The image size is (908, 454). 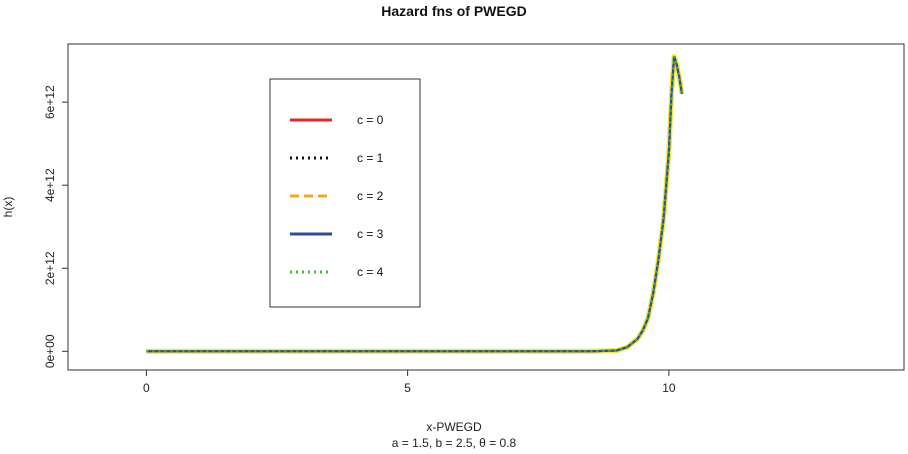 I want to click on legend-label: c = 4, so click(x=370, y=272).